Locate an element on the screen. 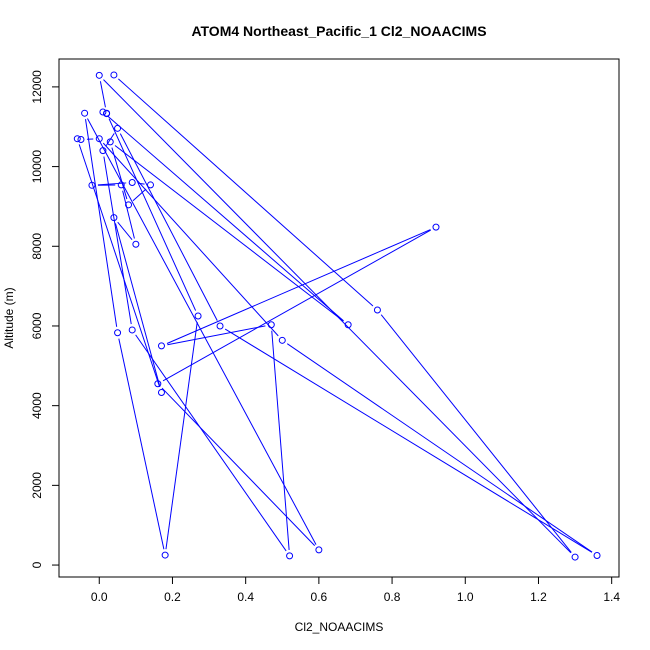  x-tick-label: 1.2 is located at coordinates (538, 597).